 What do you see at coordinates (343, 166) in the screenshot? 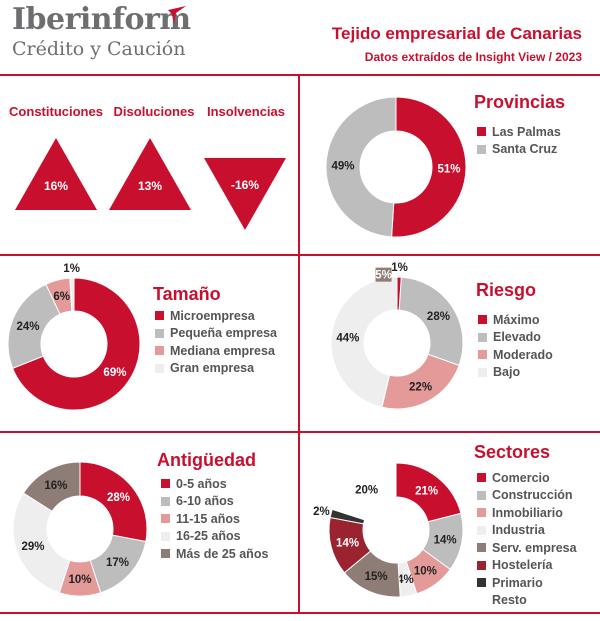
I see `data-label: 49%` at bounding box center [343, 166].